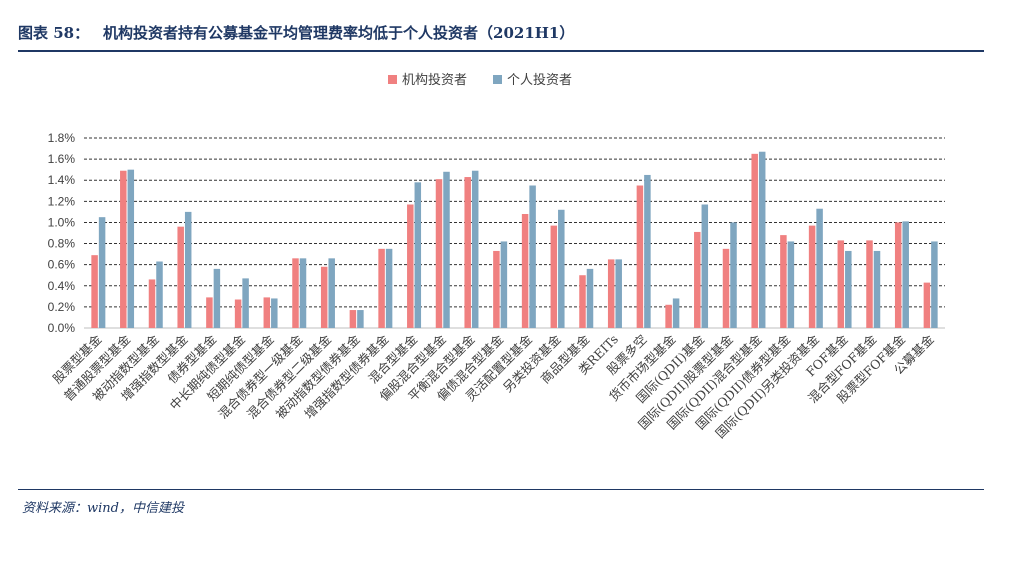 Image resolution: width=1017 pixels, height=561 pixels. What do you see at coordinates (62, 286) in the screenshot?
I see `y-tick-label: 0.4%` at bounding box center [62, 286].